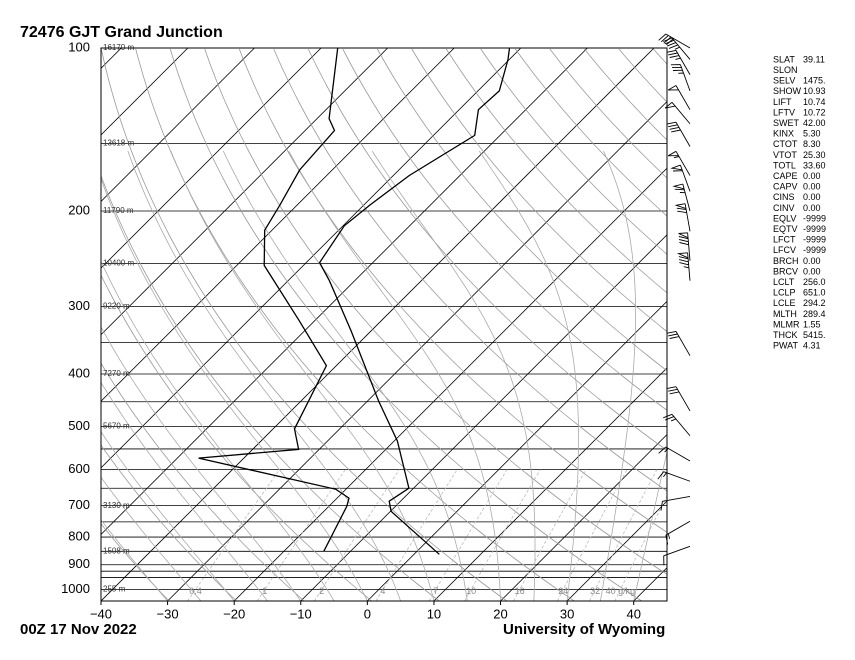 The width and height of the screenshot is (855, 660). What do you see at coordinates (121, 32) in the screenshot?
I see `chart-title: 72476 GJT Grand Junction` at bounding box center [121, 32].